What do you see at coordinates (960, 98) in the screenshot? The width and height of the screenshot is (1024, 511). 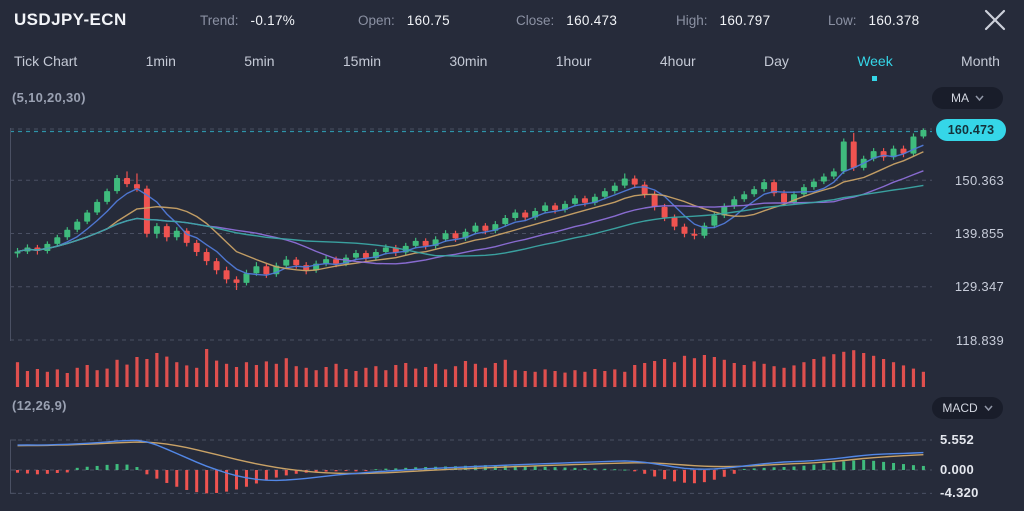 I see `ma-dropdown-label: MA` at bounding box center [960, 98].